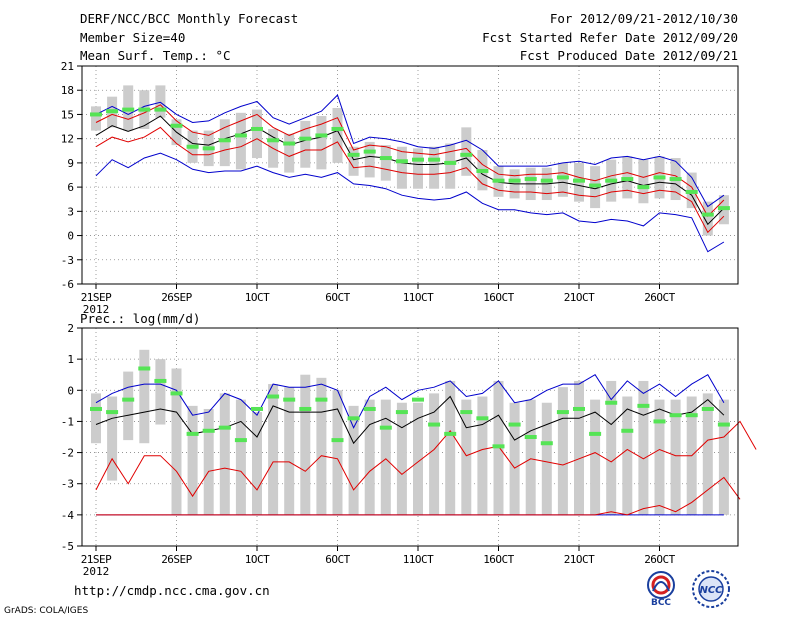  What do you see at coordinates (418, 297) in the screenshot?
I see `temperature-xtick-label: 11OCT` at bounding box center [418, 297].